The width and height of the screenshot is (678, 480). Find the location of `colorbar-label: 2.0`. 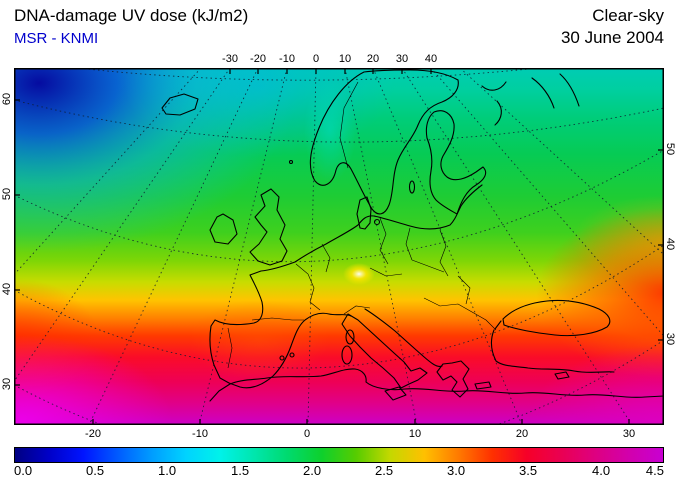

colorbar-label: 2.0 is located at coordinates (312, 470).